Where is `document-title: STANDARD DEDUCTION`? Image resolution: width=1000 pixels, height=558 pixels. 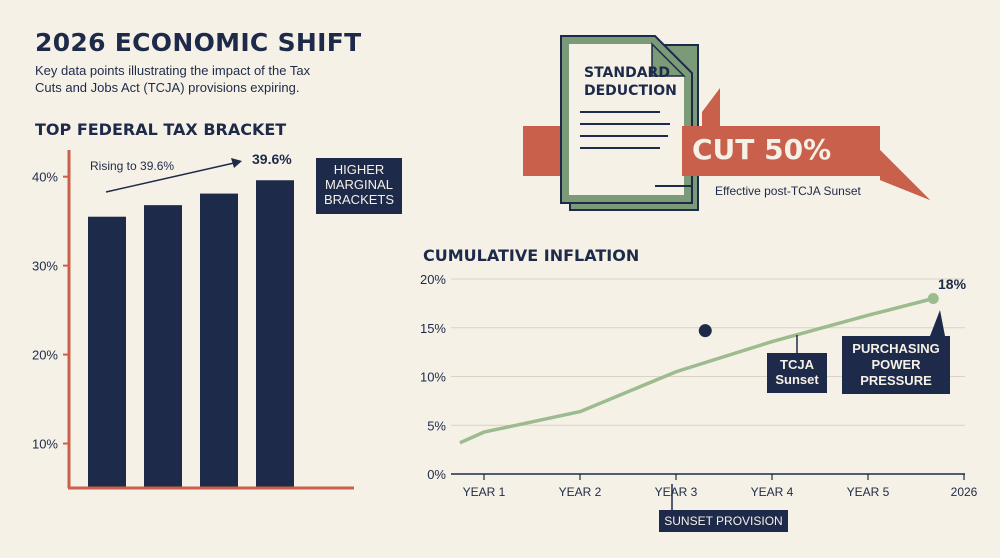 document-title: STANDARD DEDUCTION is located at coordinates (630, 82).